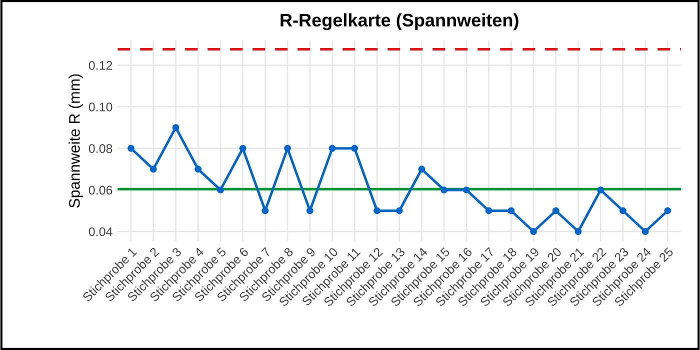  What do you see at coordinates (399, 21) in the screenshot?
I see `chart-title: R-Regelkarte (Spannweiten)` at bounding box center [399, 21].